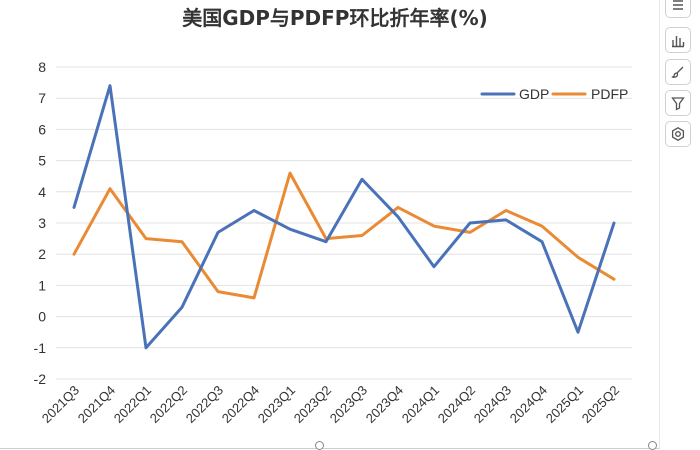  I want to click on legend-label: PDFP, so click(609, 94).